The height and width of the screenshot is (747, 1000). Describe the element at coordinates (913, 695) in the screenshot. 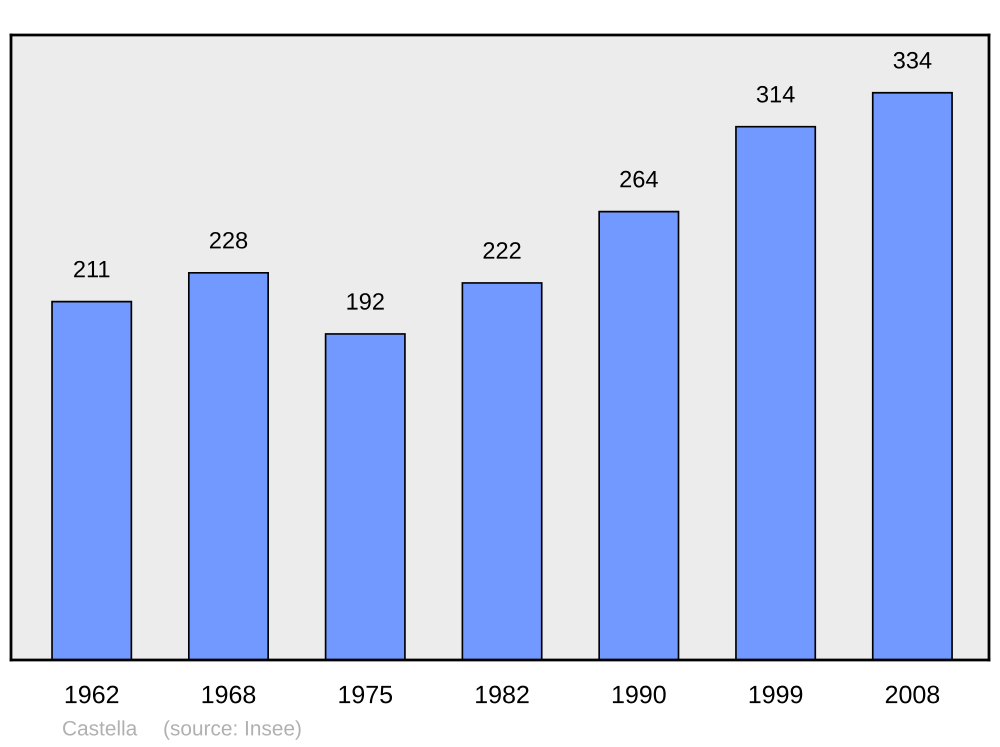

I see `x-tick-label: 2008` at that location.